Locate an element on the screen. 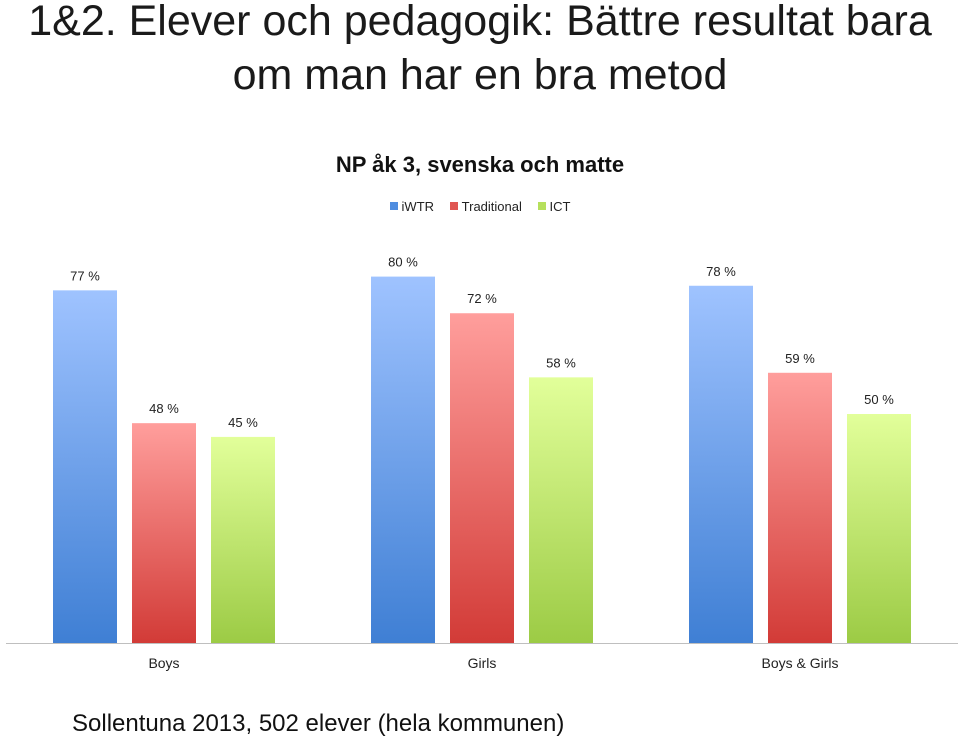 Image resolution: width=960 pixels, height=744 pixels. axis-layer: Boys Girls Boys & Girls is located at coordinates (482, 657).